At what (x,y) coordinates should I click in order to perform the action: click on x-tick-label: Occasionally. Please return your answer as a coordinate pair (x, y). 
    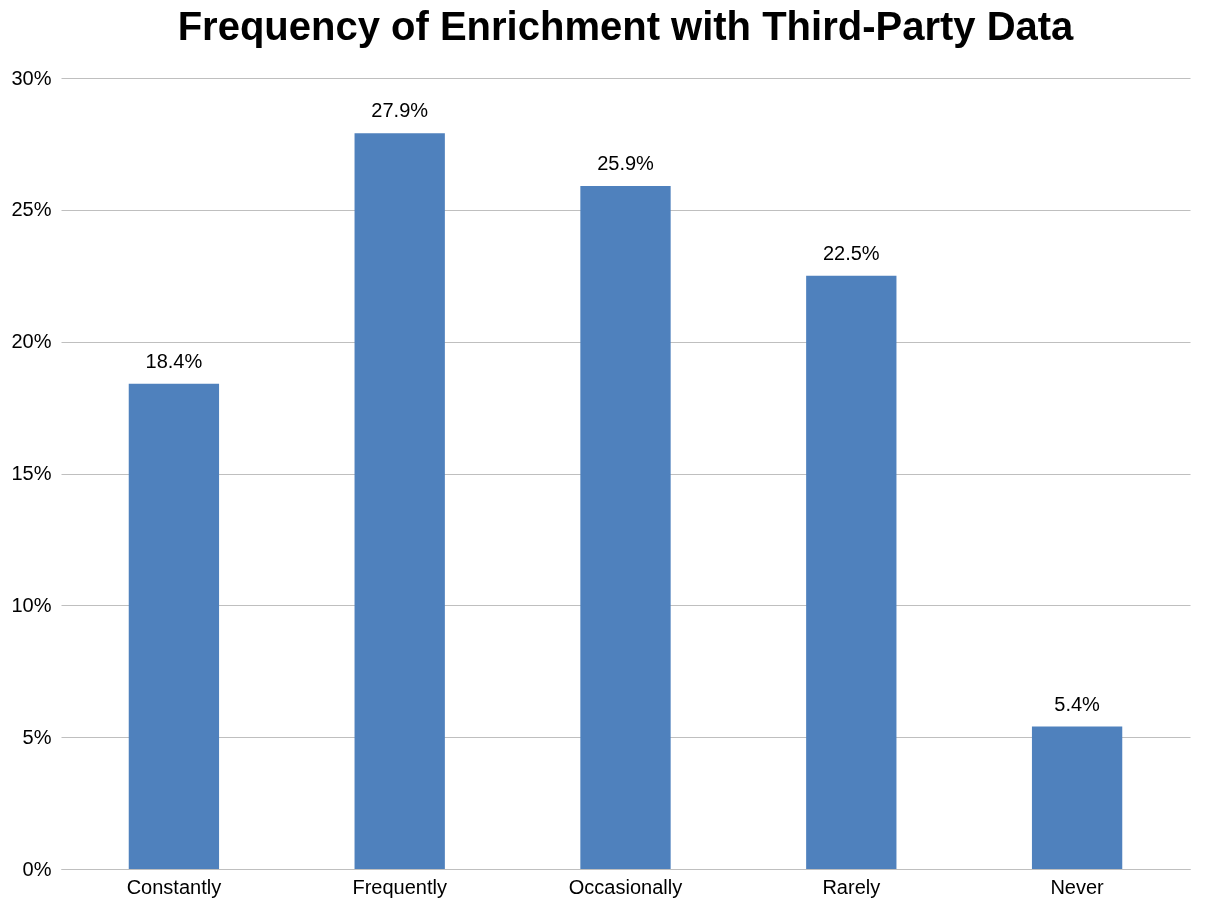
    Looking at the image, I should click on (625, 886).